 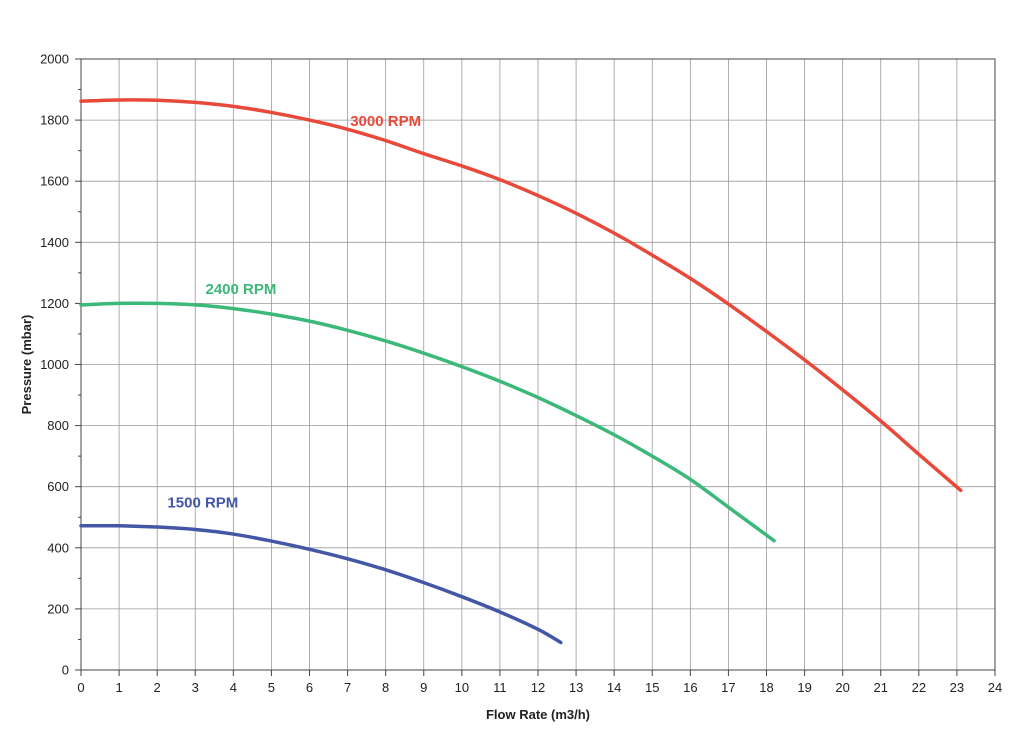 What do you see at coordinates (766, 687) in the screenshot?
I see `x-tick-label: 18` at bounding box center [766, 687].